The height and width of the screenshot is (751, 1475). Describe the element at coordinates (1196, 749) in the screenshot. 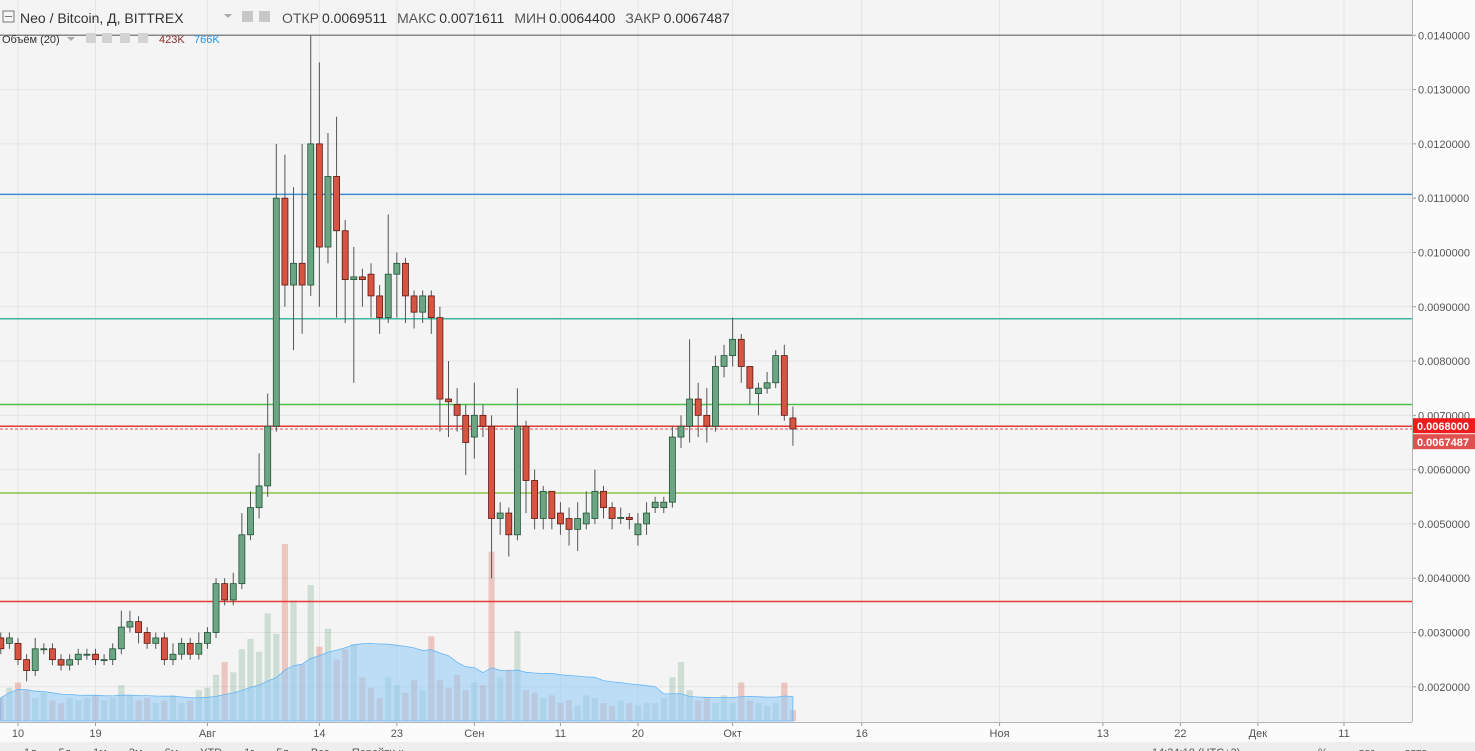

I see `clock: 14:34:18 (UTC+3)` at that location.